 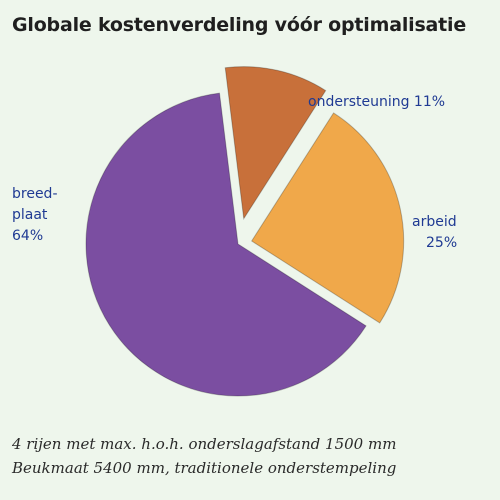 I want to click on label-breedplaat-line2: plaat, so click(x=30, y=215).